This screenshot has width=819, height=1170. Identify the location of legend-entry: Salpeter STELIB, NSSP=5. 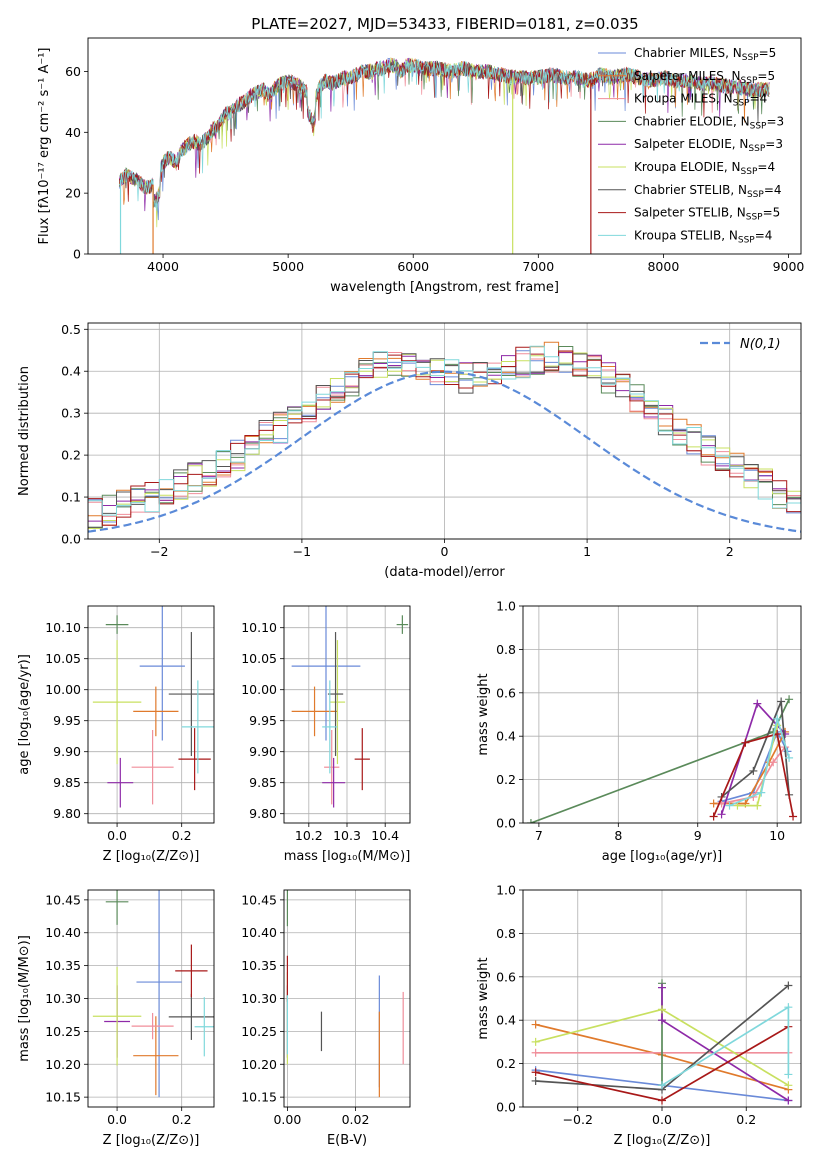
(707, 214).